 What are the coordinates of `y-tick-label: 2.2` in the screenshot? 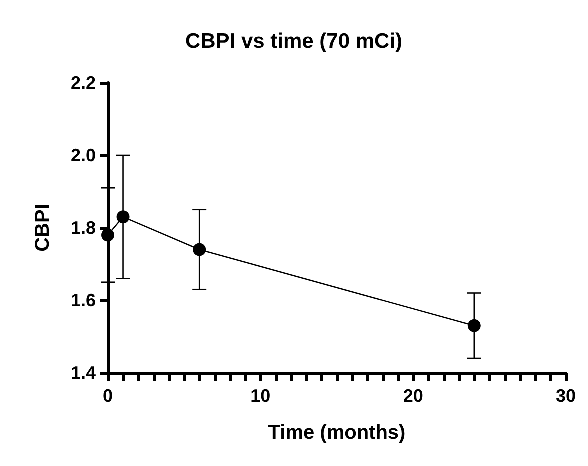 It's located at (83, 83).